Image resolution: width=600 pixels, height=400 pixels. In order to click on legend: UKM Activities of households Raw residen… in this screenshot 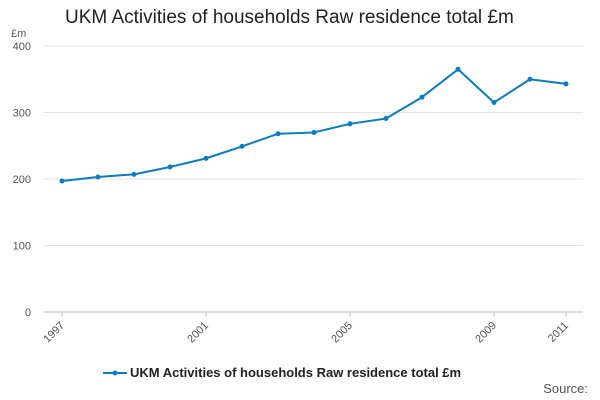, I will do `click(282, 372)`.